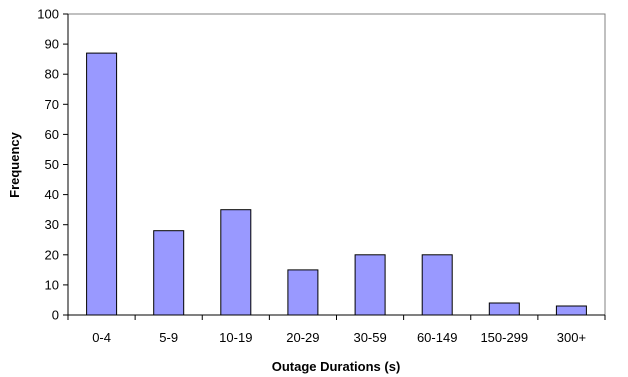 The width and height of the screenshot is (628, 377). Describe the element at coordinates (48, 14) in the screenshot. I see `y-tick-label: 100` at that location.